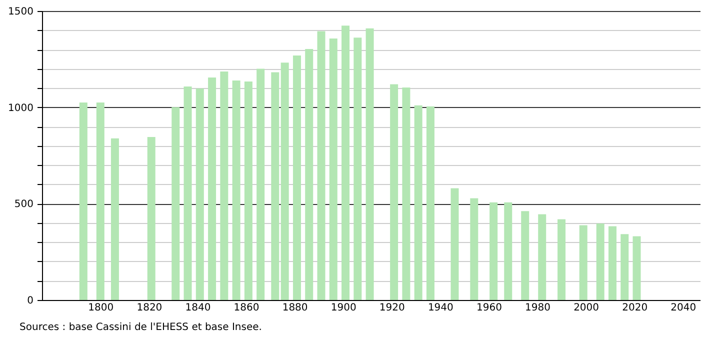 This screenshot has width=710, height=340. Describe the element at coordinates (21, 12) in the screenshot. I see `y-tick-label: 1500` at that location.